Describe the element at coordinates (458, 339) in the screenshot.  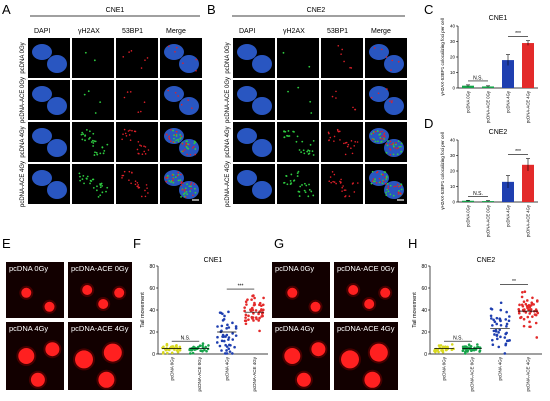
I see `panelH-sig-label-0: N.S.` at that location.